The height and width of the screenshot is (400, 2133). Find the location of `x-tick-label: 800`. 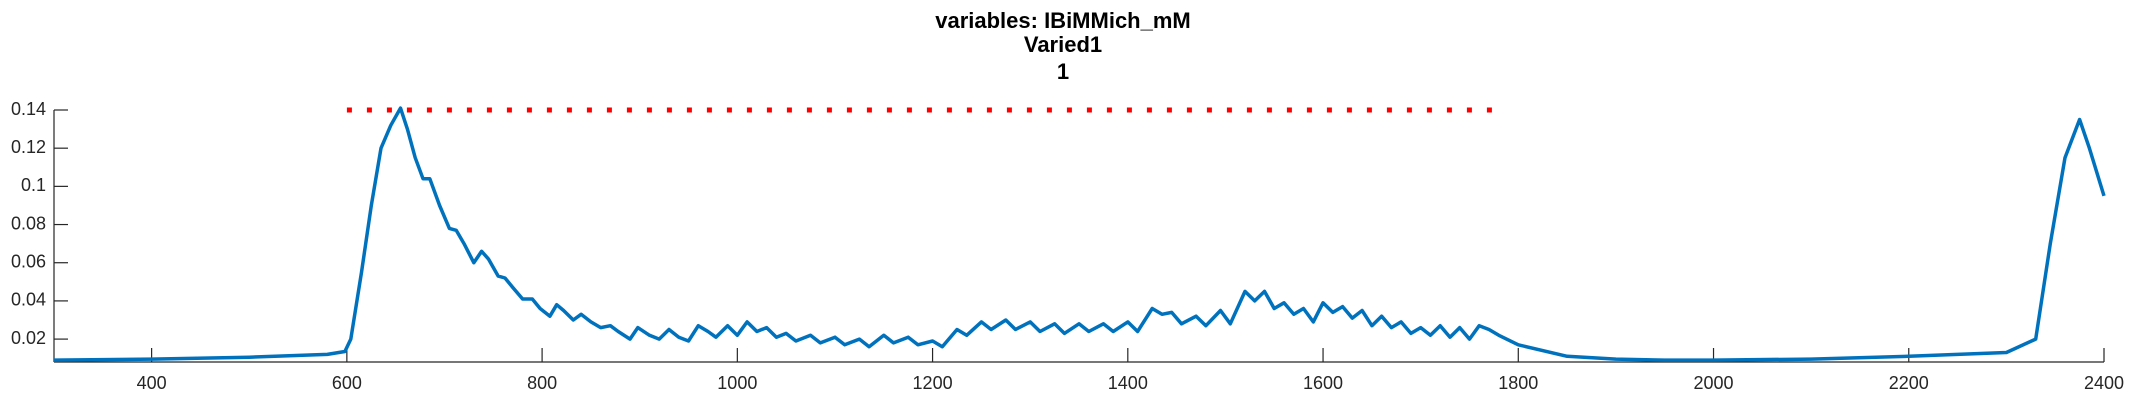

x-tick-label: 800 is located at coordinates (542, 383).